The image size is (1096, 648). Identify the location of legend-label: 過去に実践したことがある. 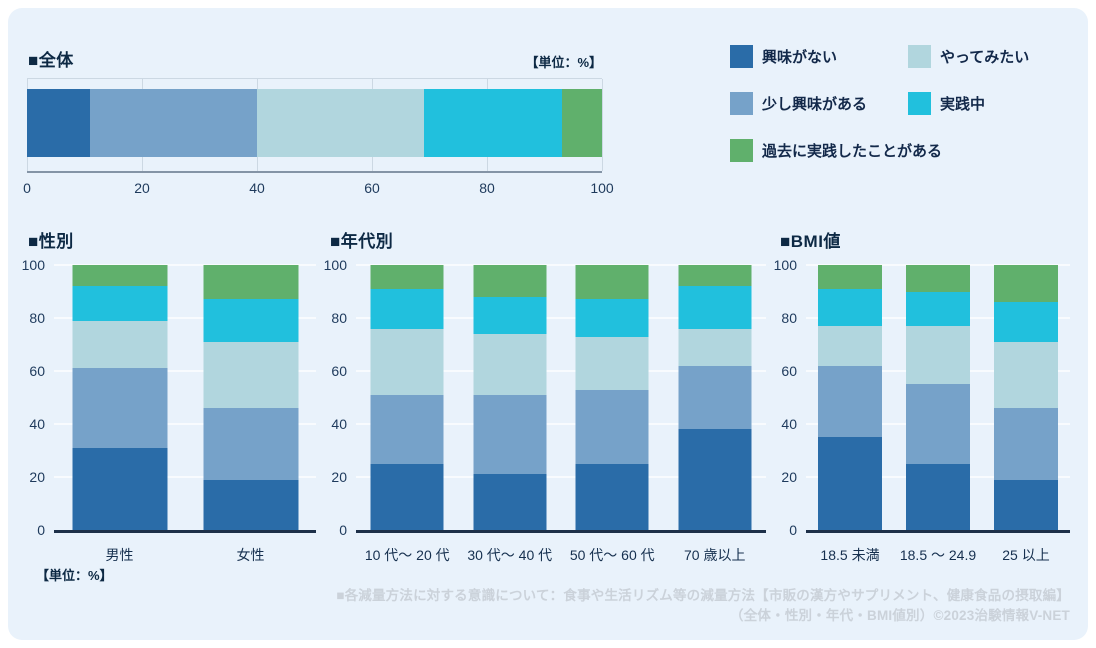
(852, 151).